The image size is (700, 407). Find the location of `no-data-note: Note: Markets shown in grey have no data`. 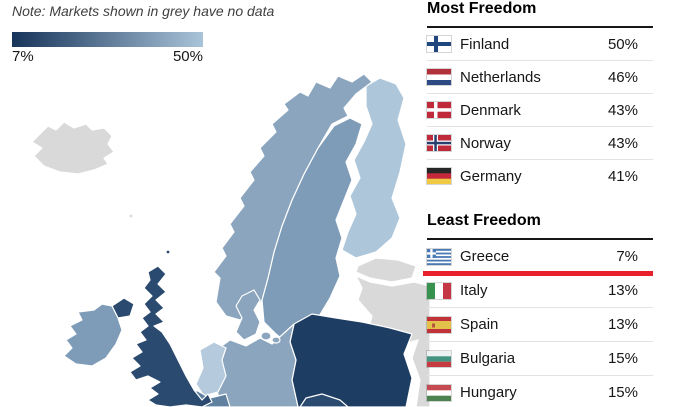

no-data-note: Note: Markets shown in grey have no data is located at coordinates (143, 11).